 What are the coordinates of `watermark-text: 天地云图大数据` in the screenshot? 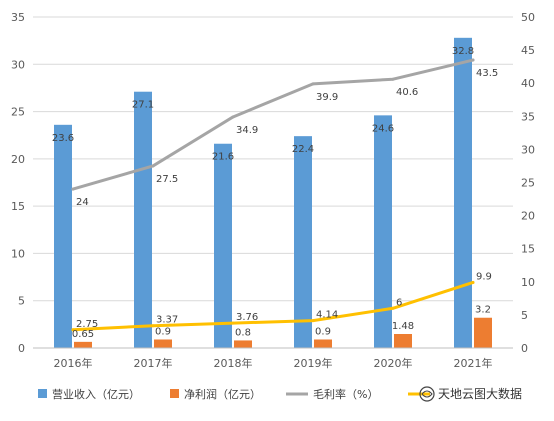 It's located at (480, 393).